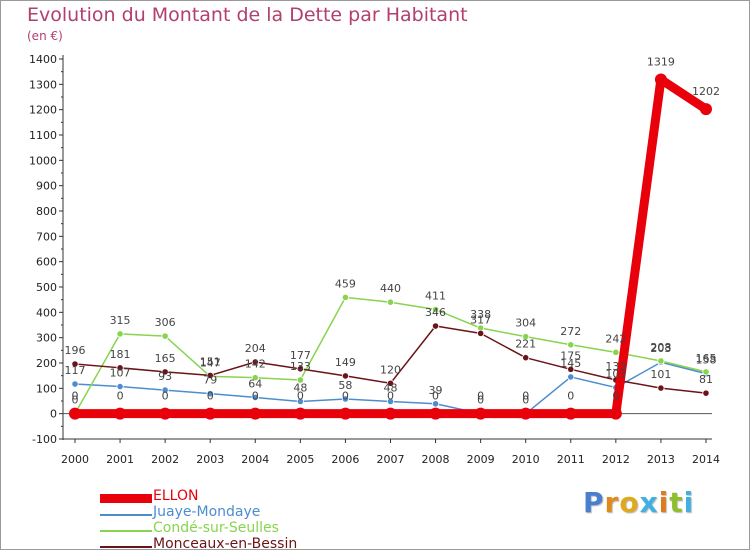 The height and width of the screenshot is (554, 750). I want to click on data-label: 165, so click(705, 358).